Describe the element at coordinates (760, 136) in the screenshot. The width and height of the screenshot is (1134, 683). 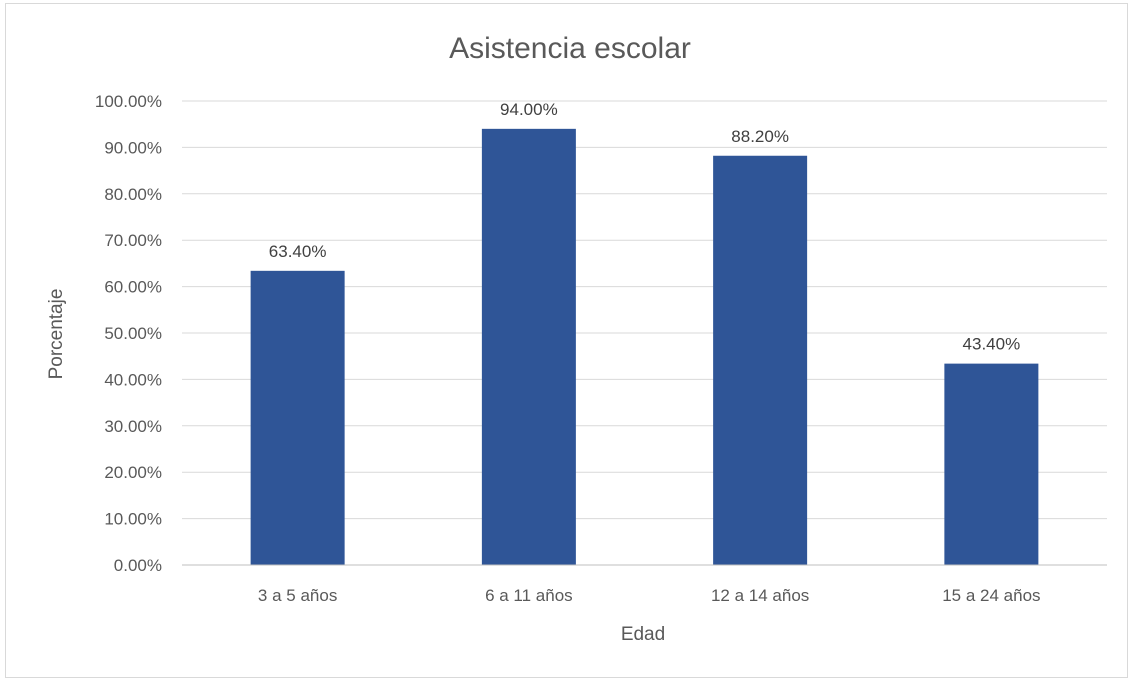
I see `data-label: 88.20%` at that location.